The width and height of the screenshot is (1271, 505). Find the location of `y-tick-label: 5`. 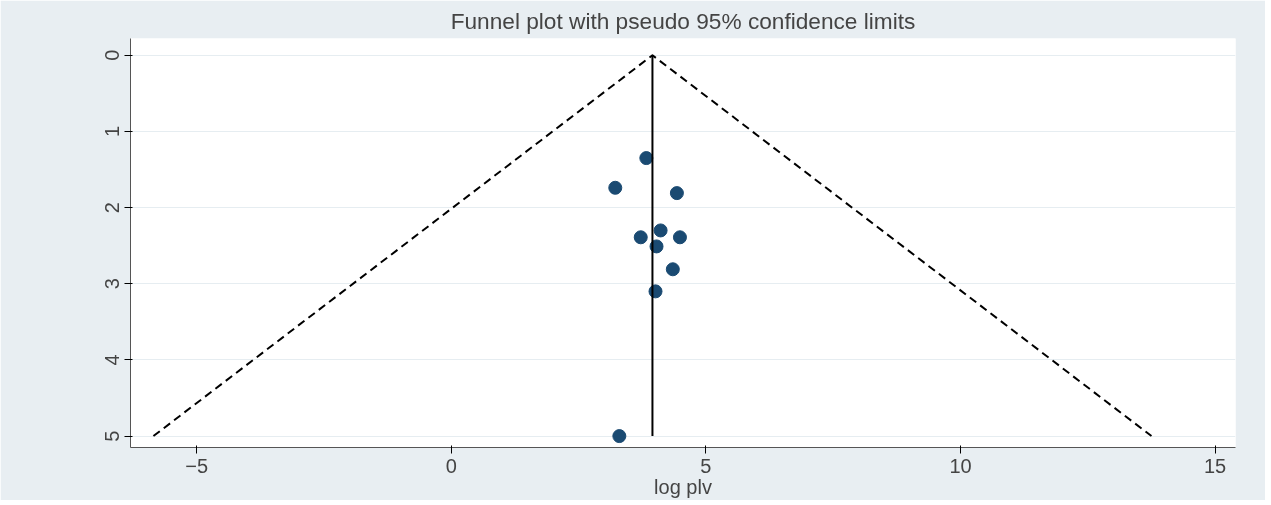

y-tick-label: 5 is located at coordinates (112, 436).